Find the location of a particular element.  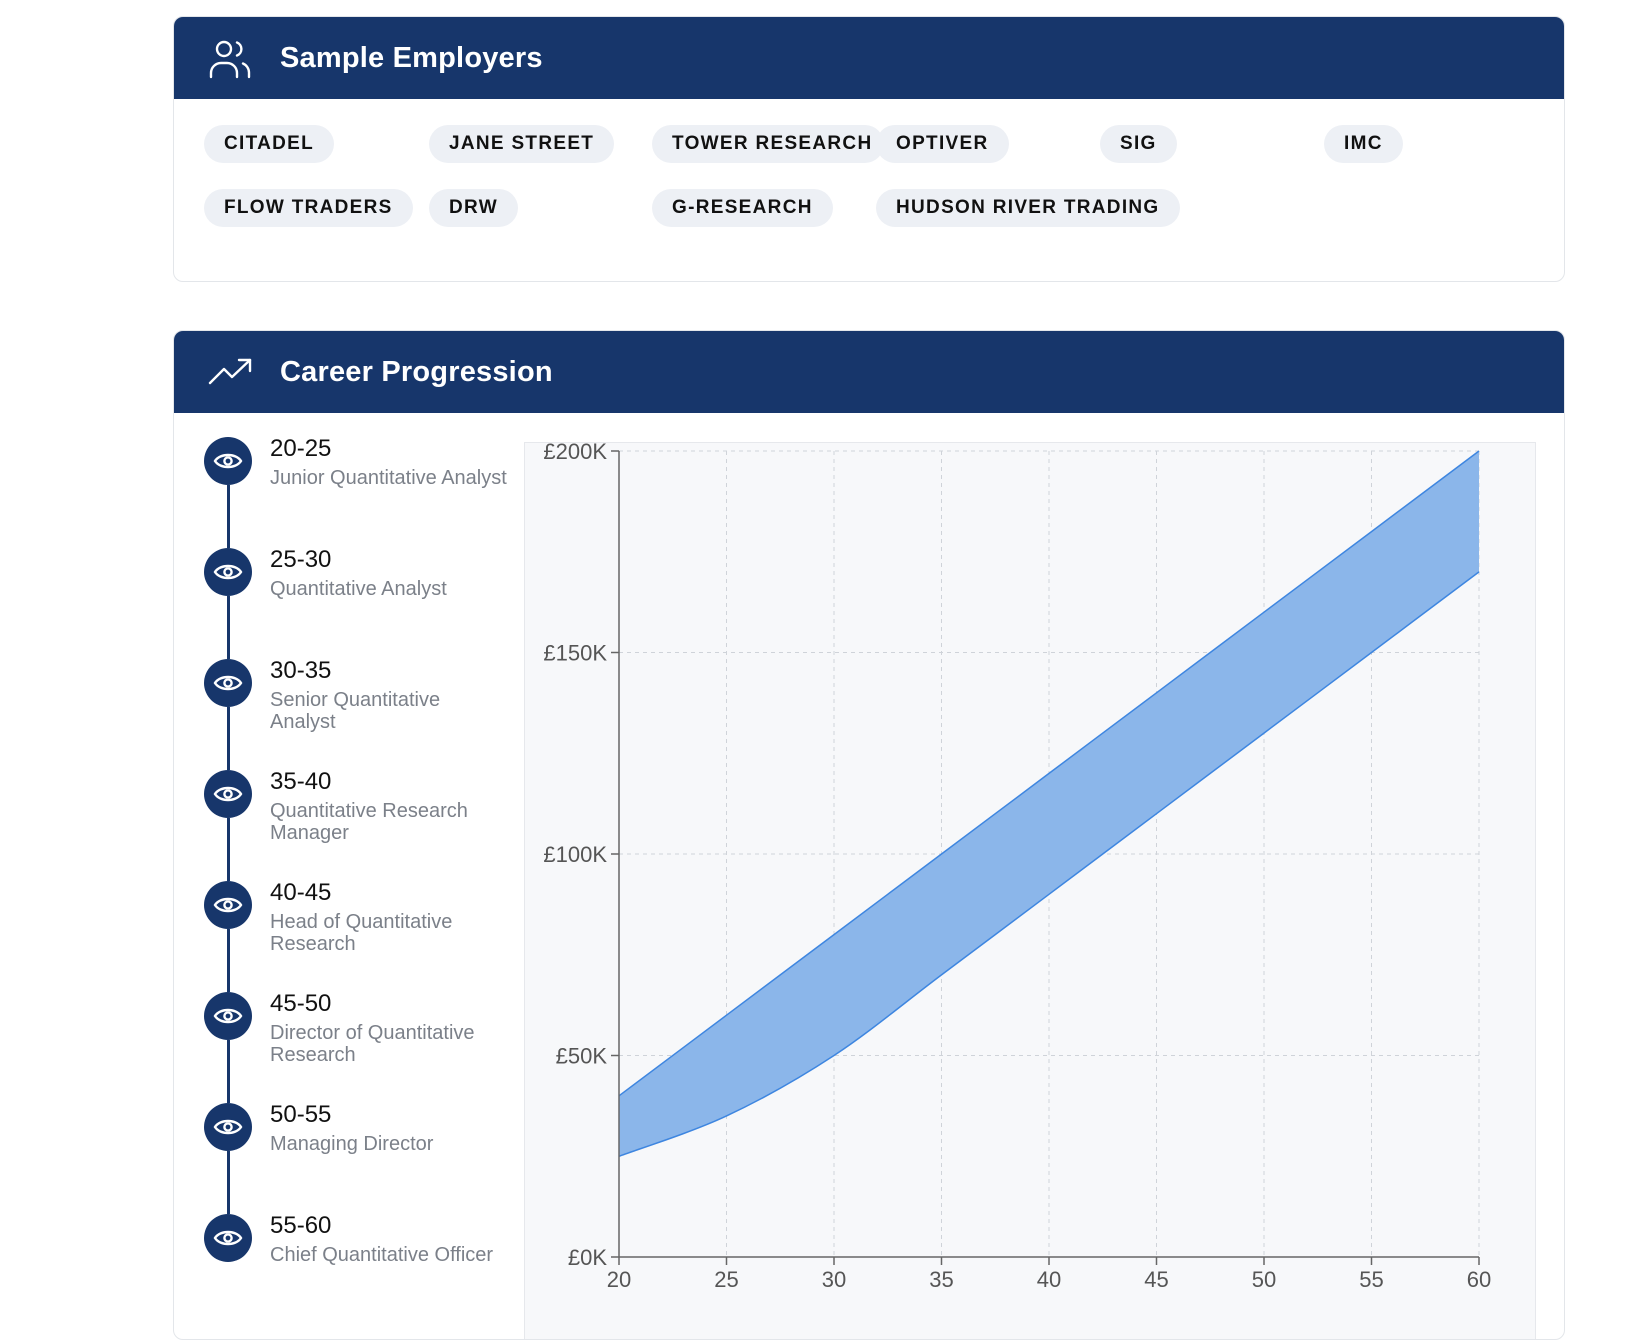

y-tick-label: £200K is located at coordinates (575, 453).